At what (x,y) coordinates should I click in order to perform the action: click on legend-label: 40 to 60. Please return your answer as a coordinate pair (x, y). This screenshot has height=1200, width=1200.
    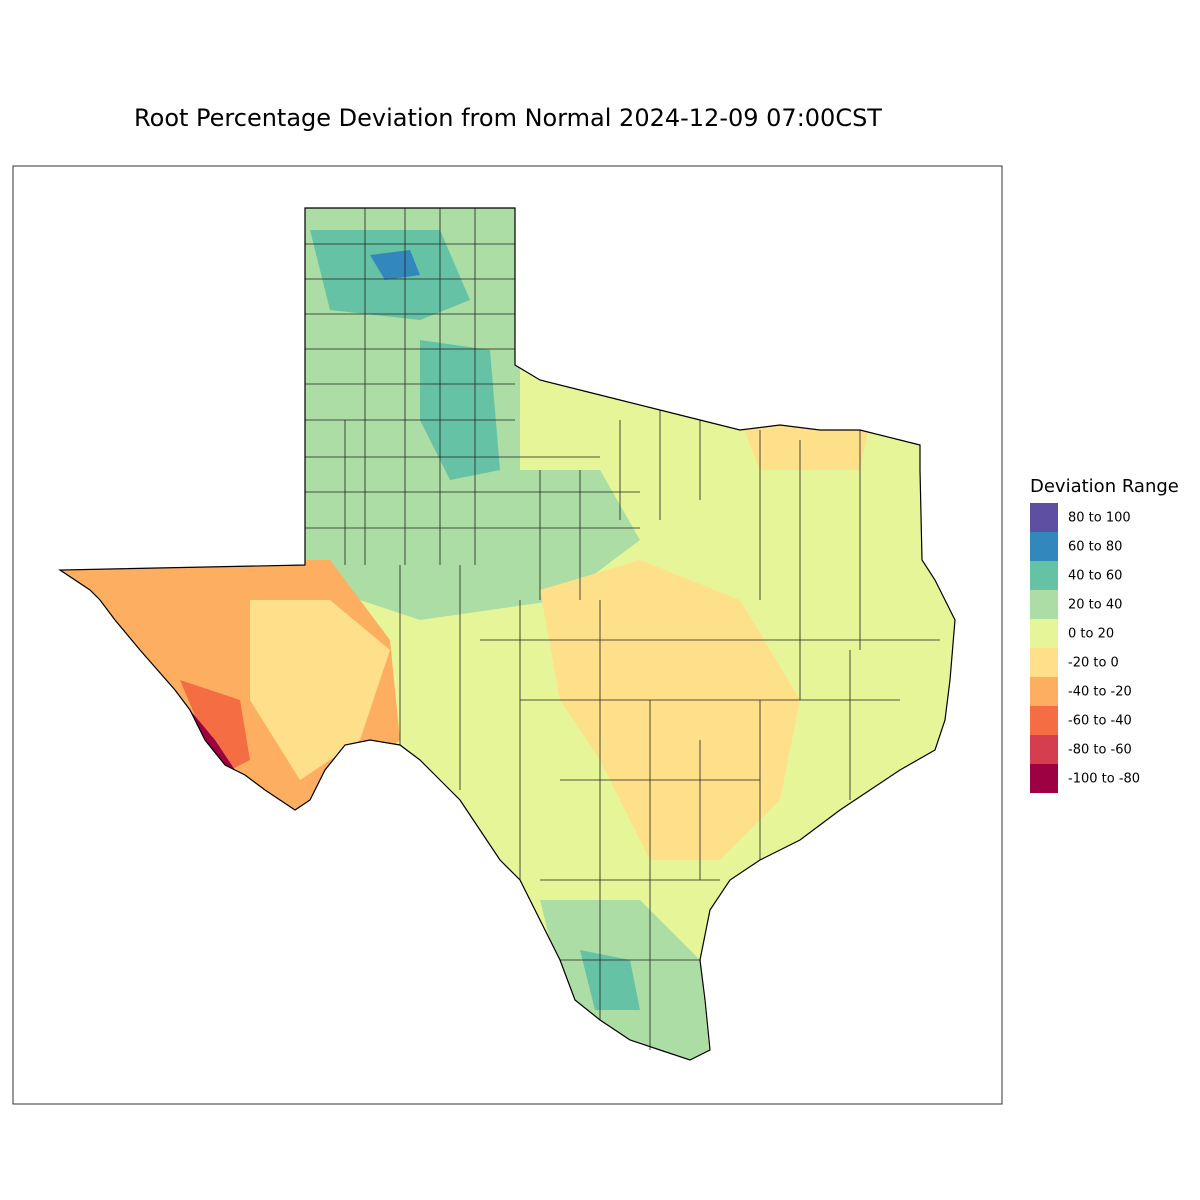
    Looking at the image, I should click on (1095, 576).